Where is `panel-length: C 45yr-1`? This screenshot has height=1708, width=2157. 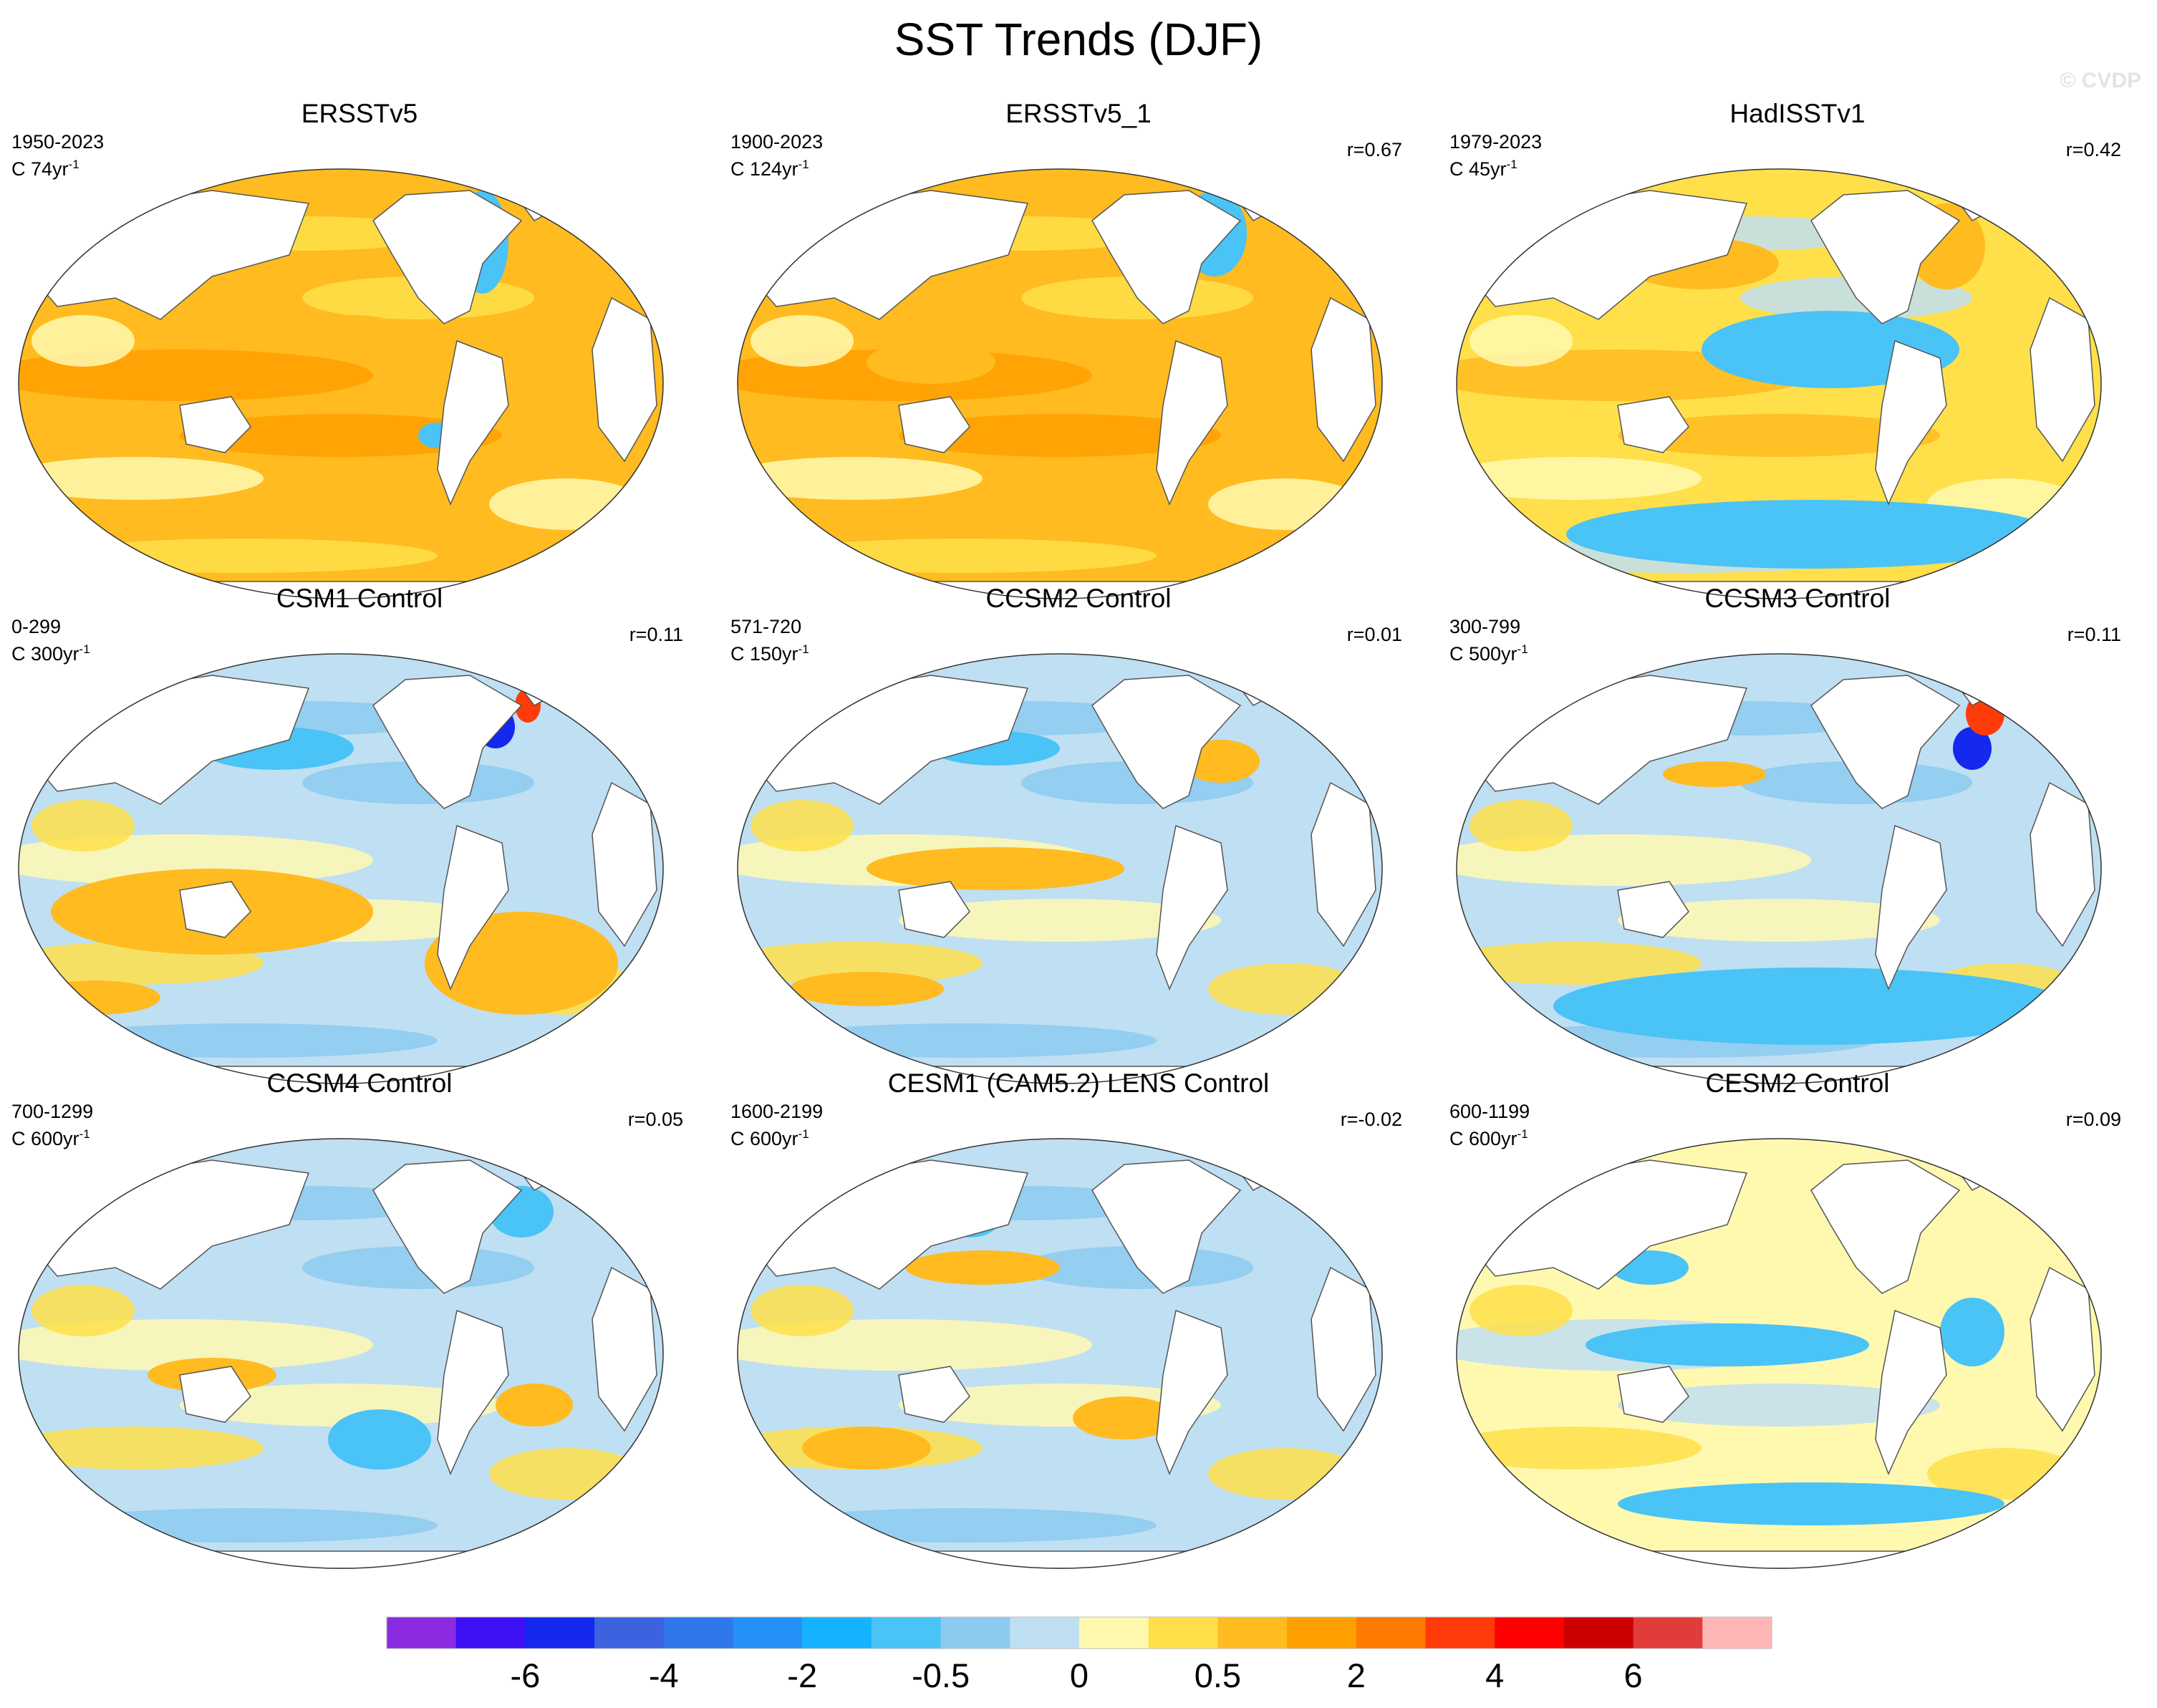 panel-length: C 45yr-1 is located at coordinates (1495, 166).